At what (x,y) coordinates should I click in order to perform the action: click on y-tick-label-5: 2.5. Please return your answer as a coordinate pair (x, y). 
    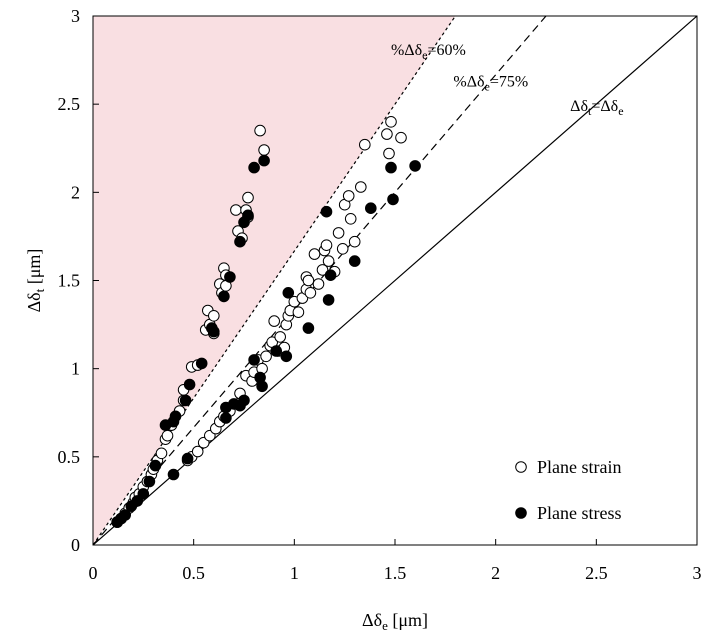
    Looking at the image, I should click on (69, 104).